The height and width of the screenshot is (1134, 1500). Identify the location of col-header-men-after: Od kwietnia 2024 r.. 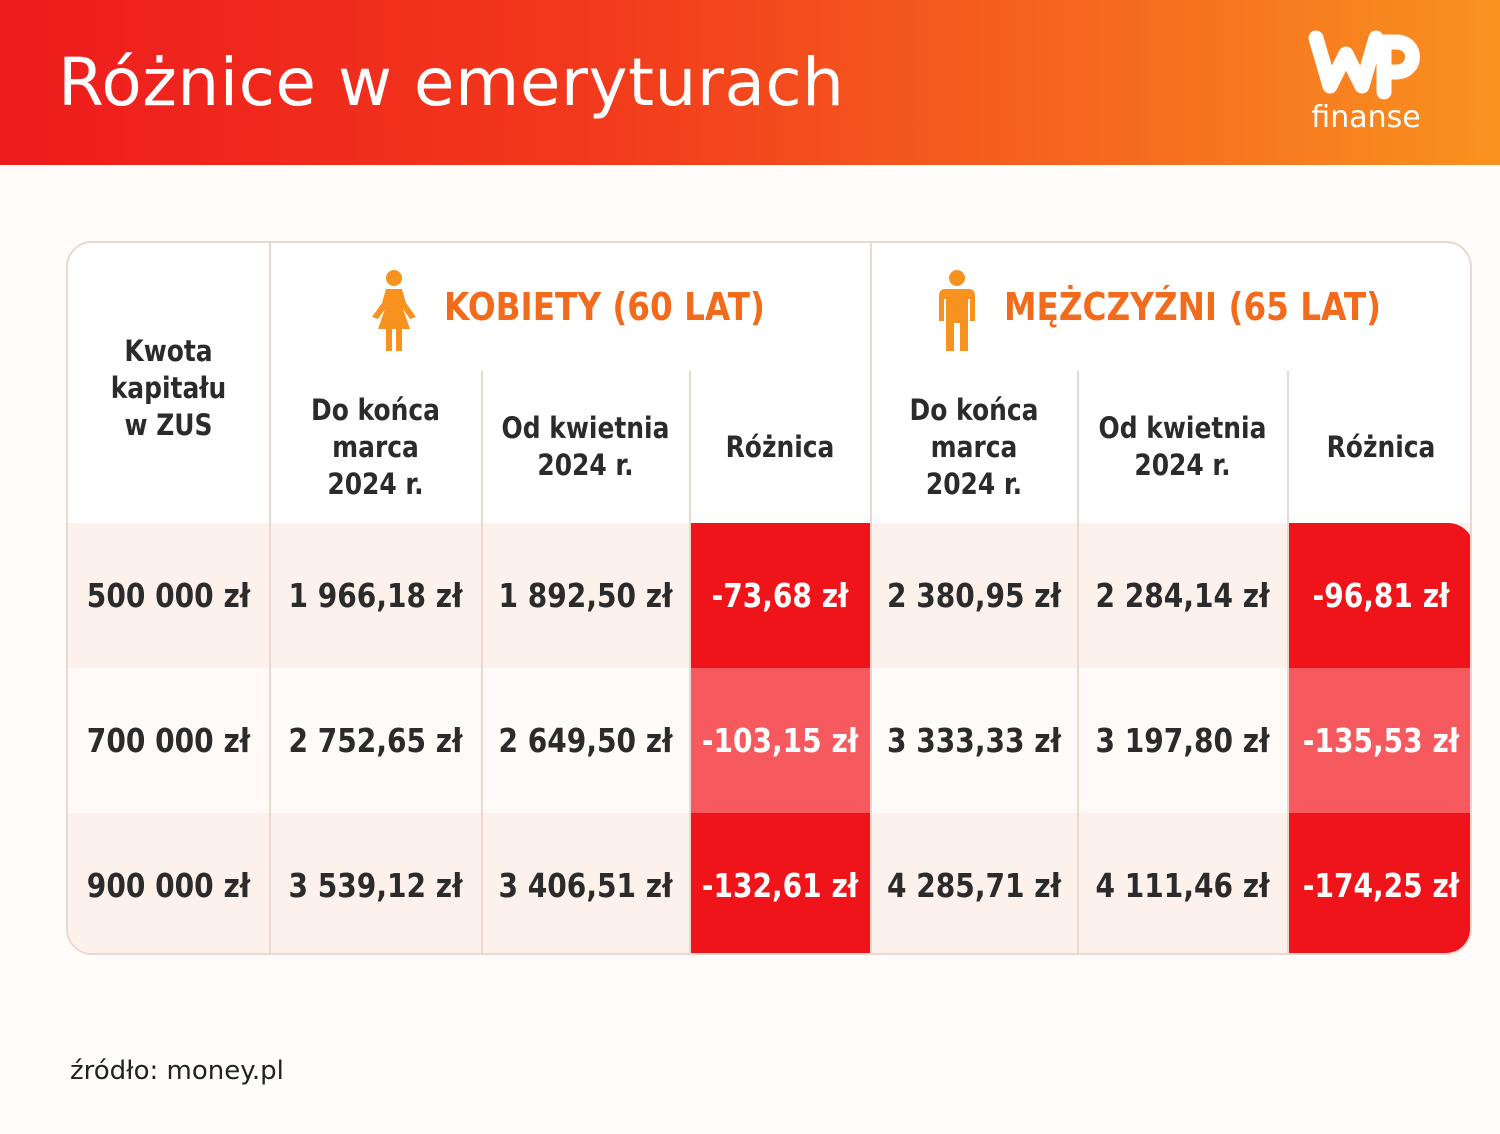
(1182, 446).